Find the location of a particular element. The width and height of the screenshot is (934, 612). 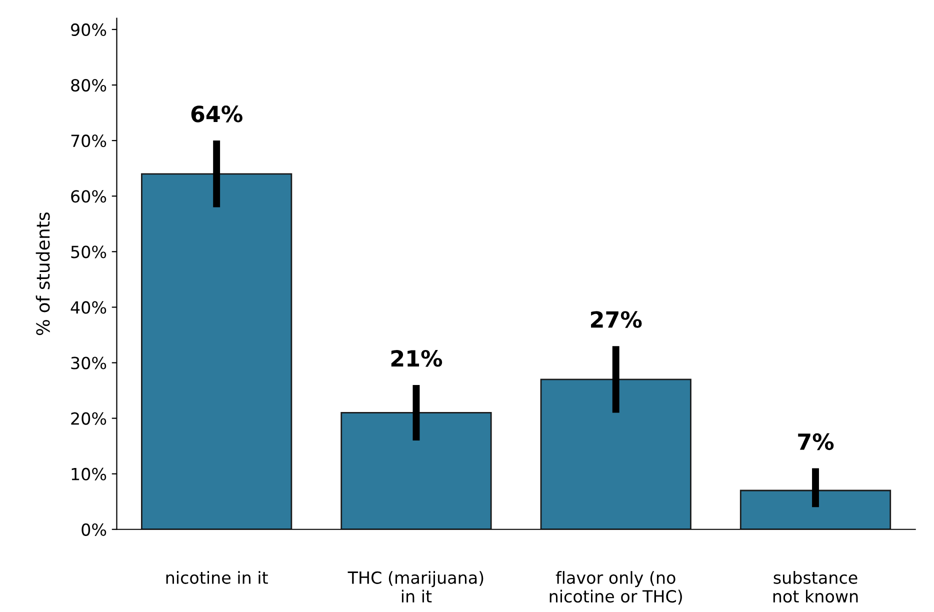

x-tick-label: THC (marijuana) in it is located at coordinates (416, 586).